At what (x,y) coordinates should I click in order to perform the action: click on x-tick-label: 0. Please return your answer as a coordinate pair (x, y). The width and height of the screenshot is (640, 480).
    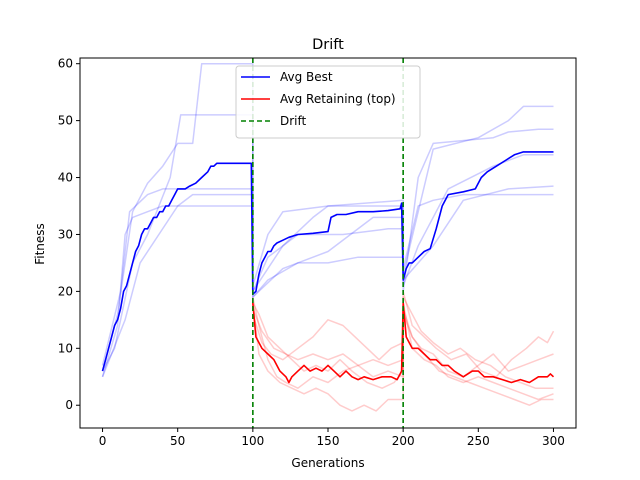
    Looking at the image, I should click on (103, 441).